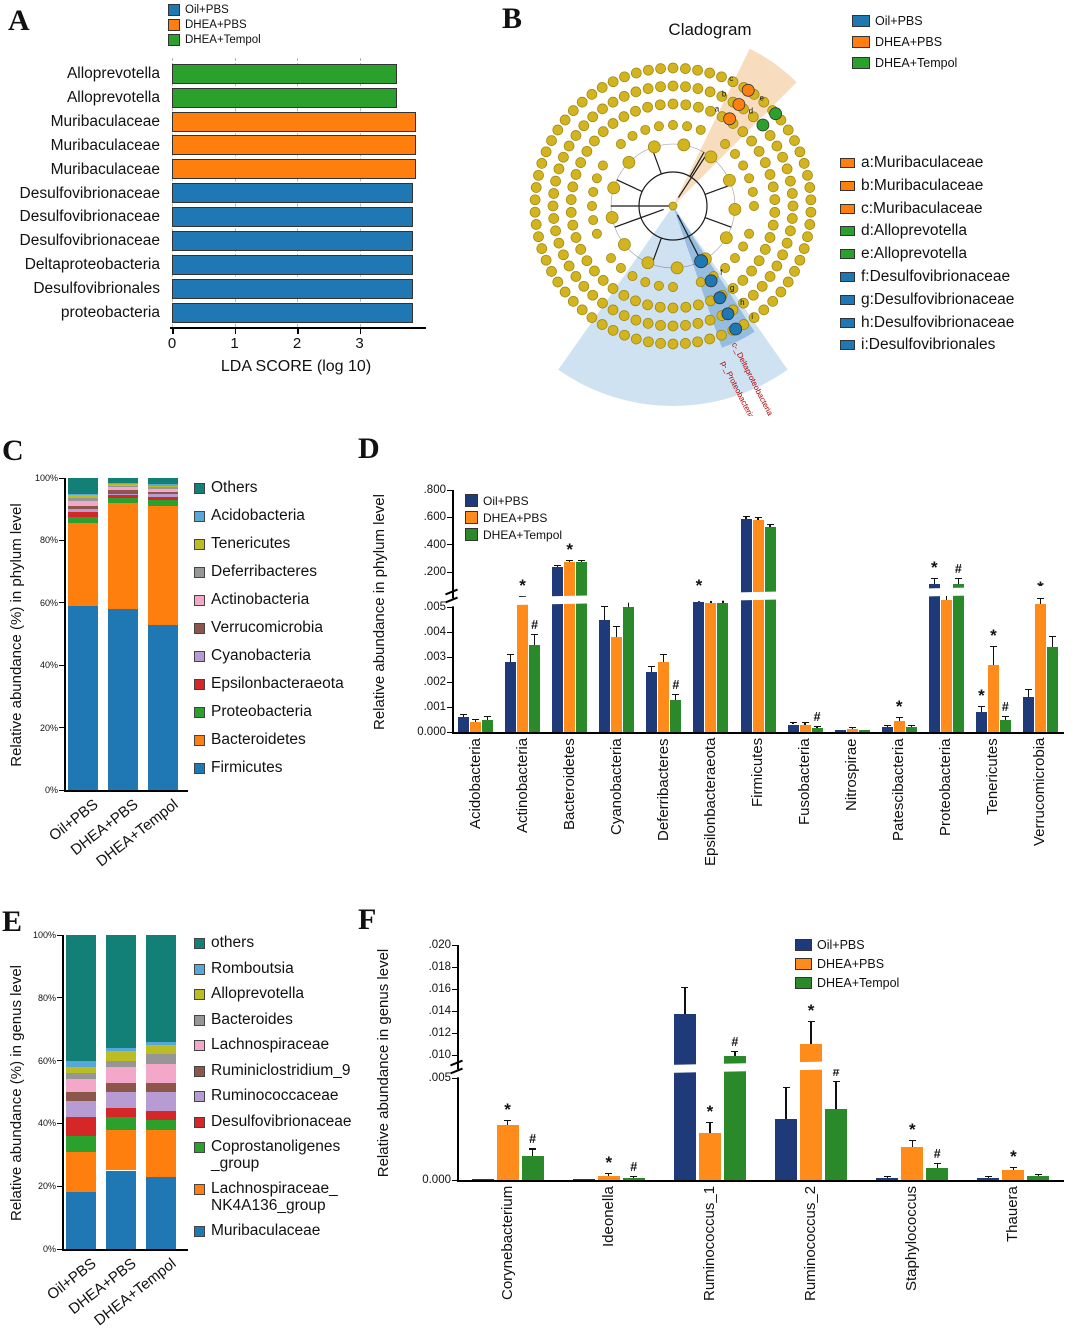  Describe the element at coordinates (616, 786) in the screenshot. I see `x-category-label: Cyanobacteria` at that location.